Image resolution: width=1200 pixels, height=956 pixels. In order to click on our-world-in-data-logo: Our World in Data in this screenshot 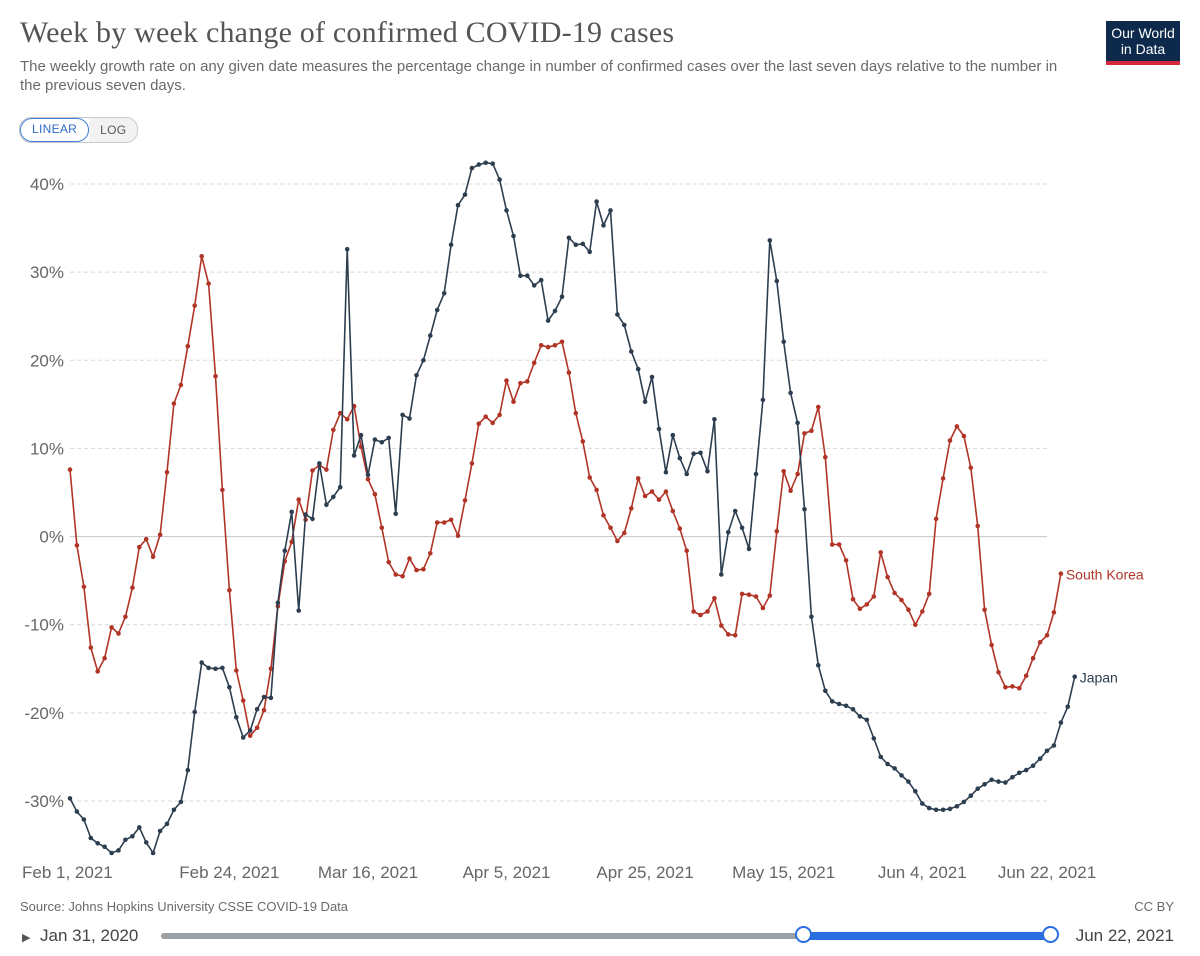, I will do `click(1143, 43)`.